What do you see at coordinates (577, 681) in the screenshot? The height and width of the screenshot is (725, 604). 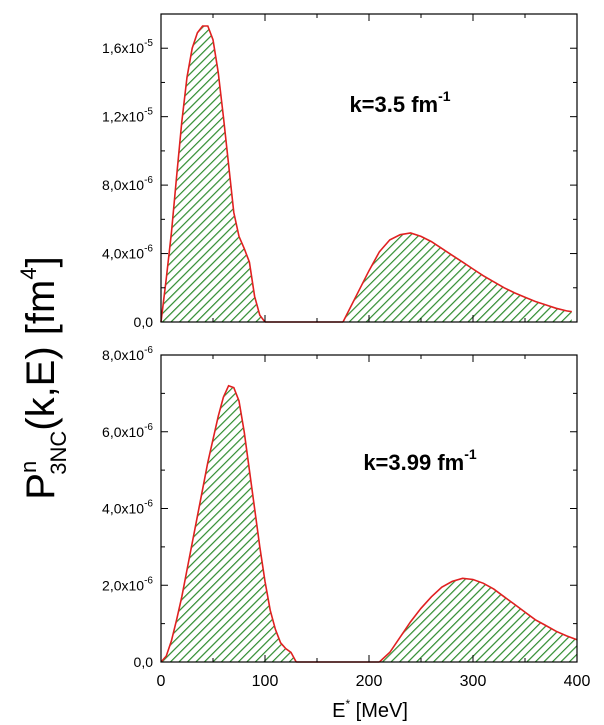 I see `x-tick-label: 400` at bounding box center [577, 681].